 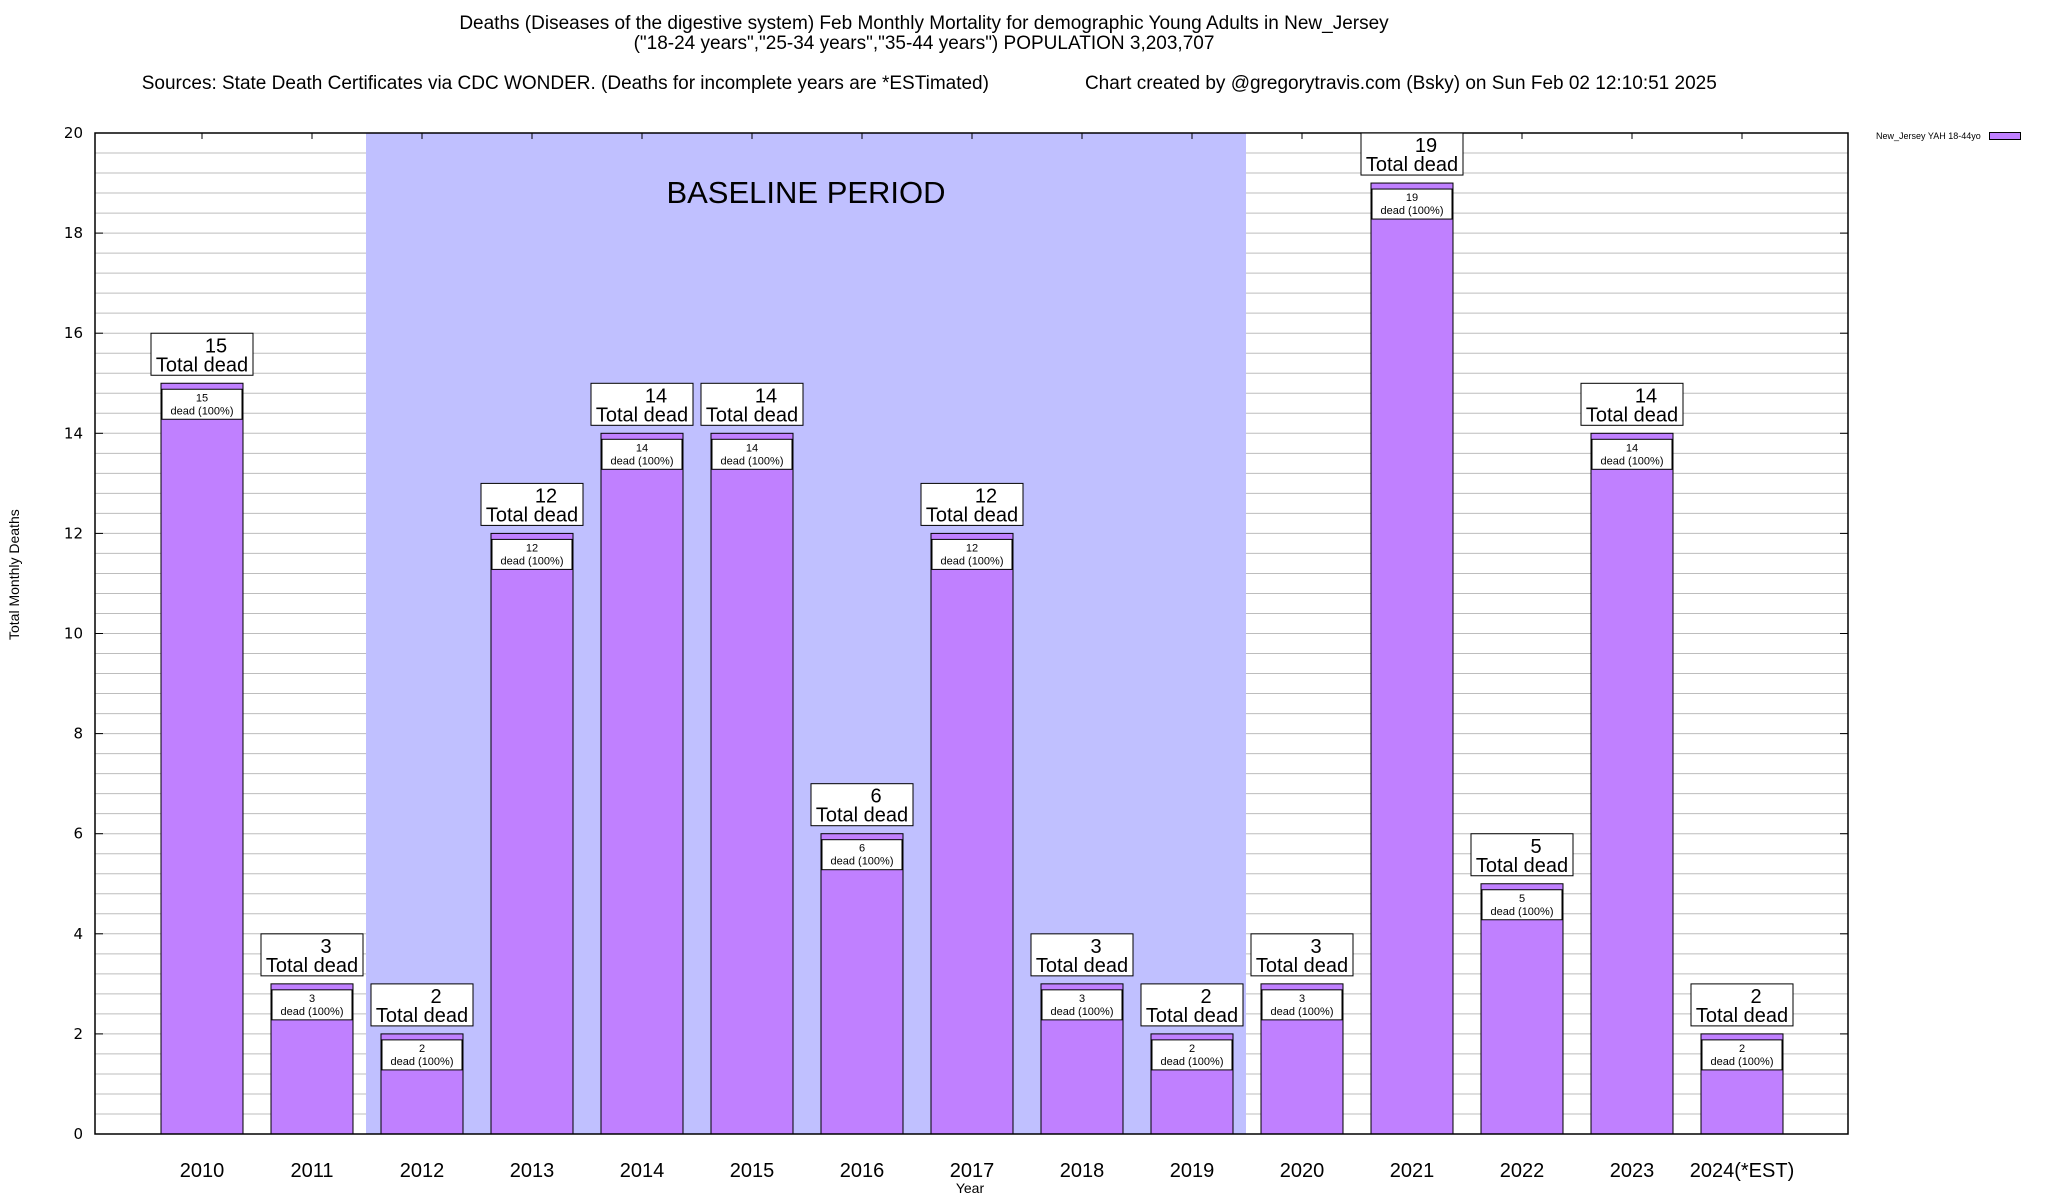 I want to click on total-label-count: 15, so click(x=216, y=346).